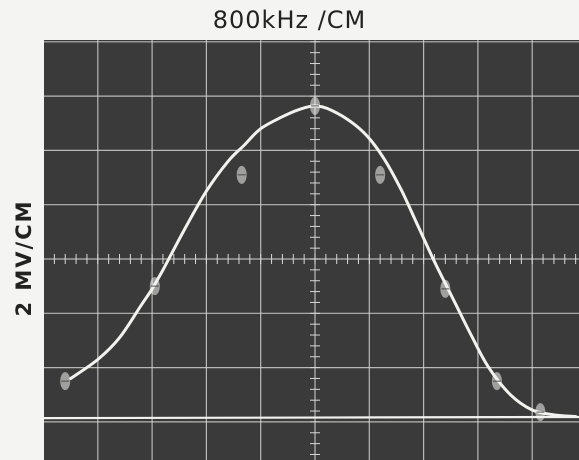 The width and height of the screenshot is (579, 460). What do you see at coordinates (311, 417) in the screenshot?
I see `trace-baseline` at bounding box center [311, 417].